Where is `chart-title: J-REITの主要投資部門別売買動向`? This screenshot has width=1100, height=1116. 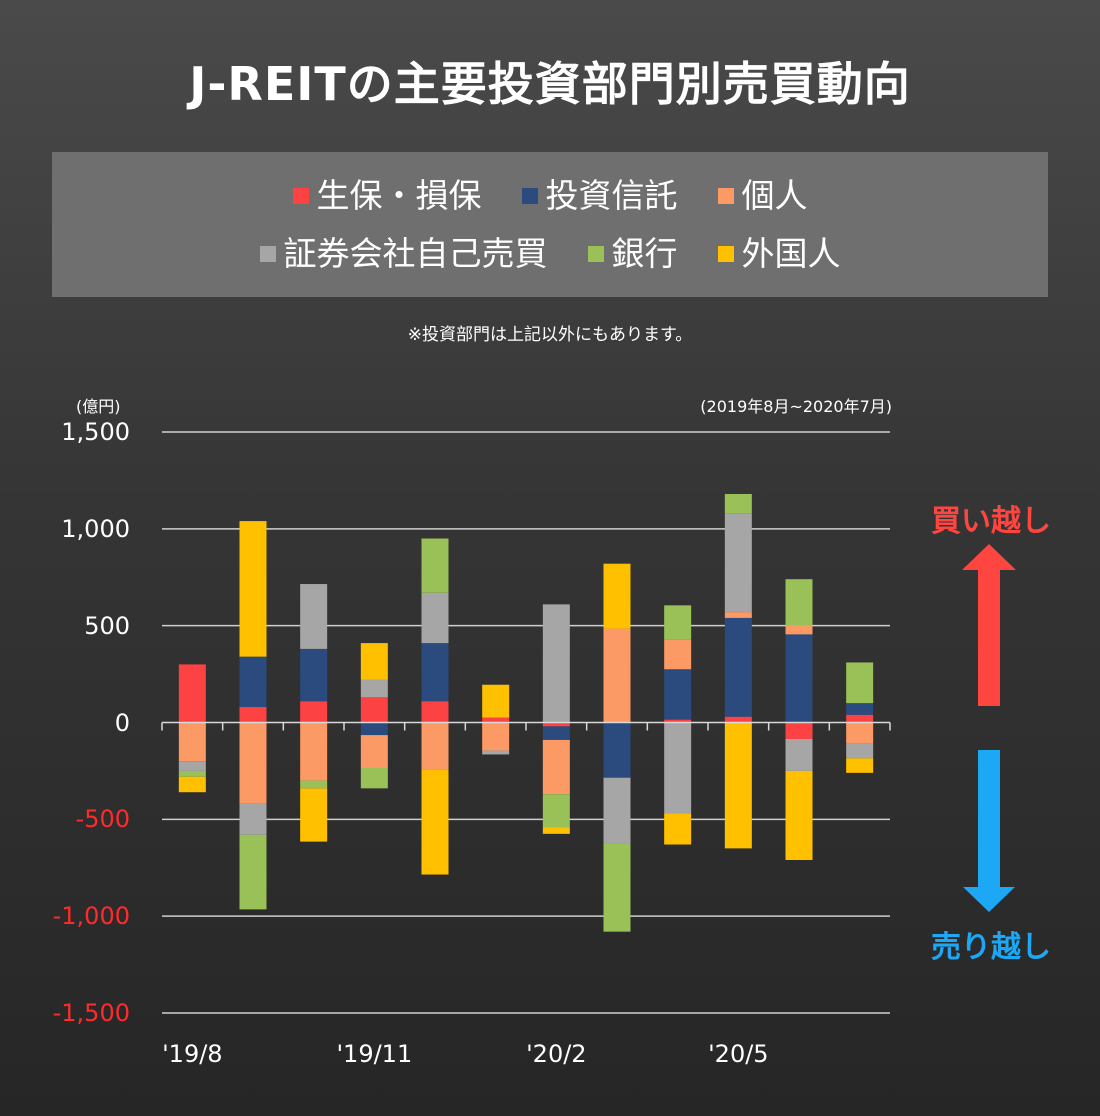
chart-title: J-REITの主要投資部門別売買動向 is located at coordinates (550, 84).